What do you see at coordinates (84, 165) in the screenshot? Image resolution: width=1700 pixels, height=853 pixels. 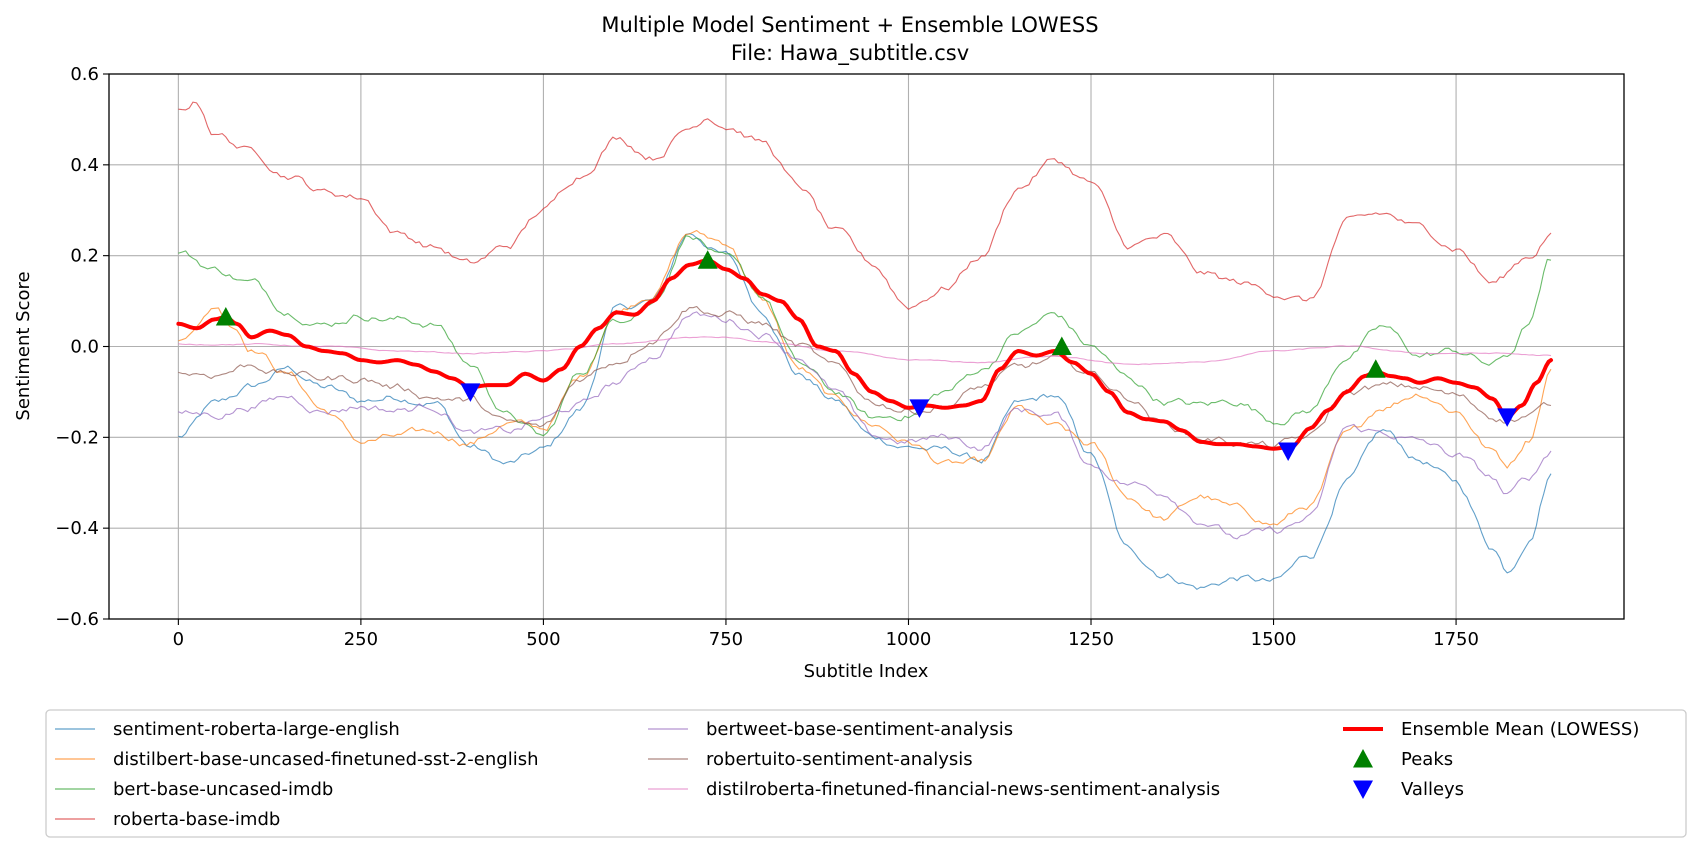 I see `y-tick-label: 0.4` at bounding box center [84, 165].